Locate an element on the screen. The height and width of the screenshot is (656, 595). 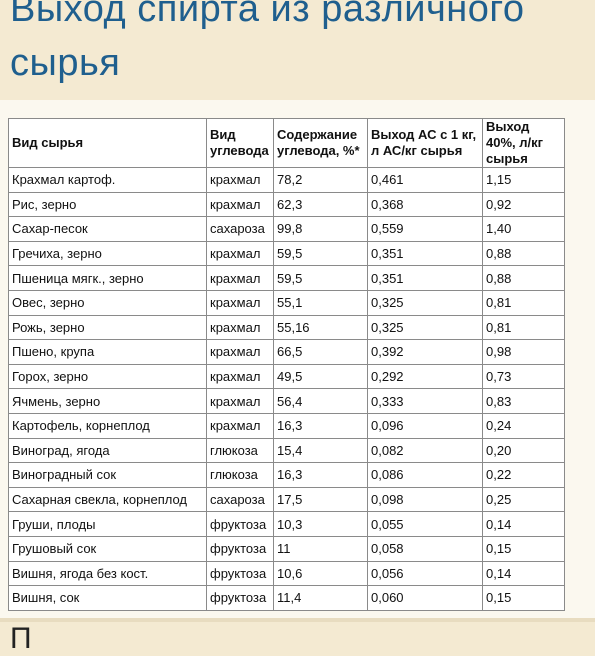
cell-yield-40: 0,20 is located at coordinates (523, 450).